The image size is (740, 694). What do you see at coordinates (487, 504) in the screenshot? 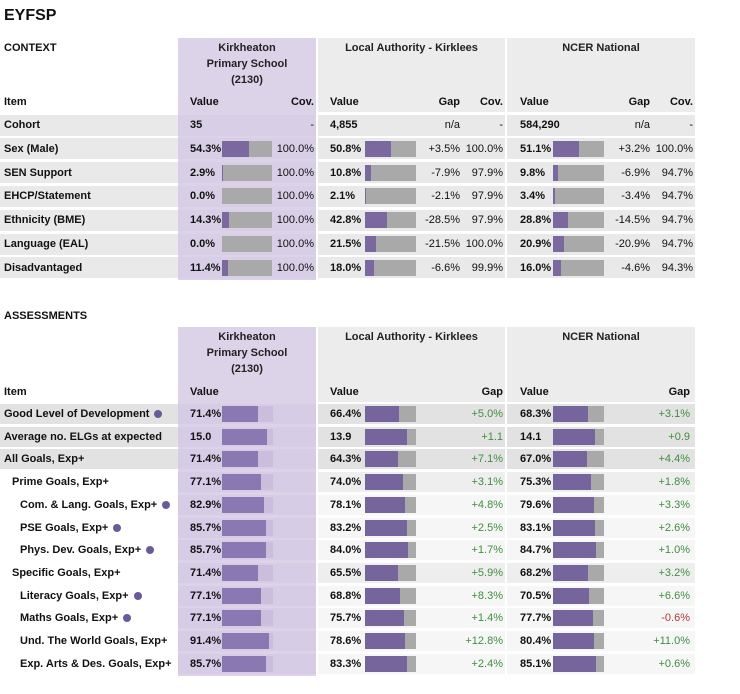
I see `gap-cell: +4.8%` at bounding box center [487, 504].